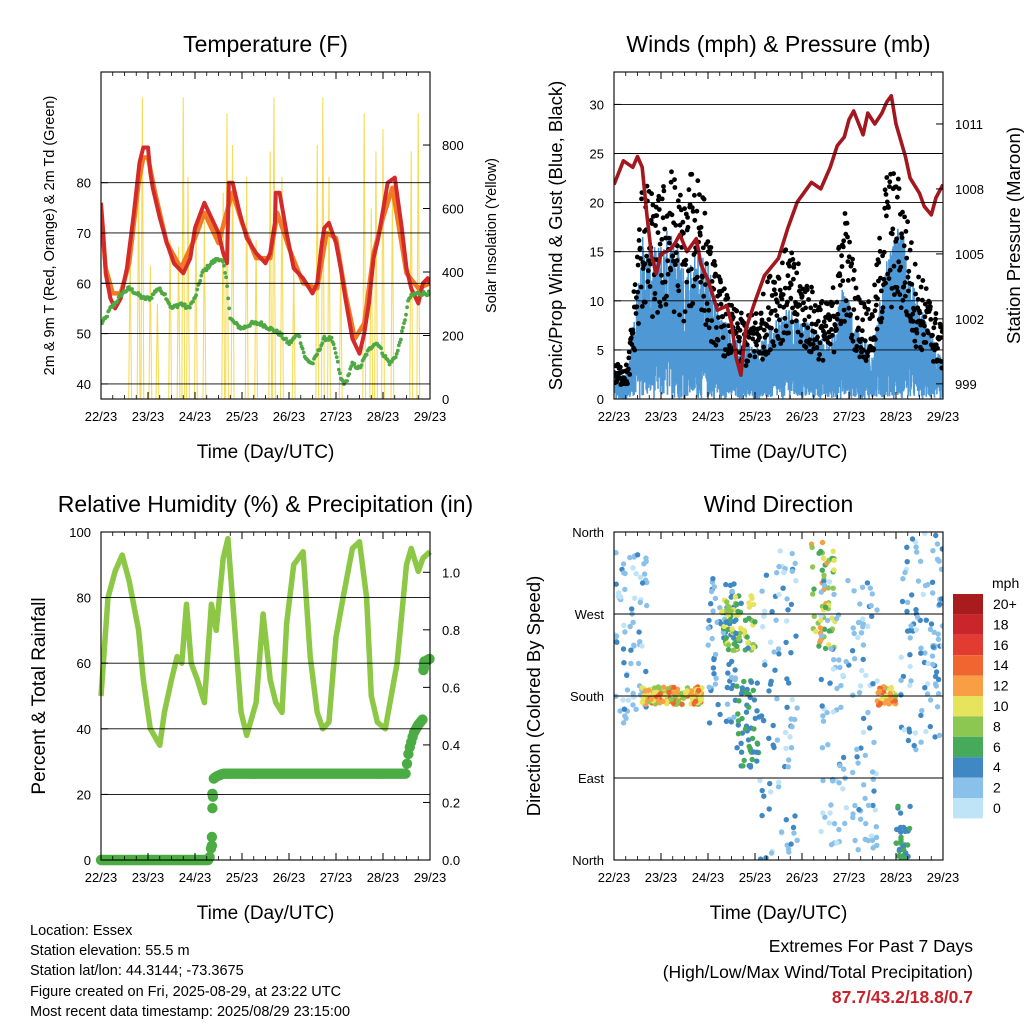 Image resolution: width=1024 pixels, height=1024 pixels. I want to click on y-tick-label: 20, so click(597, 203).